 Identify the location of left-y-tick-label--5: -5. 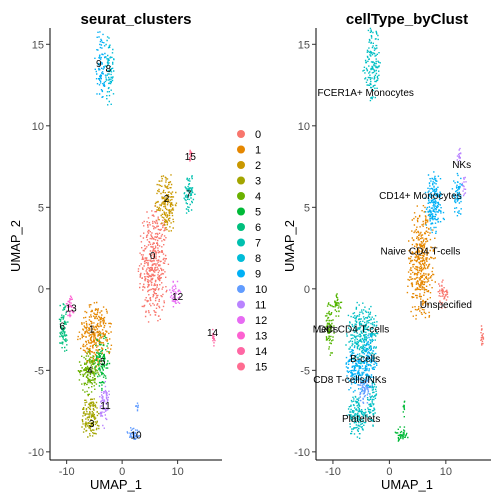
(39, 371).